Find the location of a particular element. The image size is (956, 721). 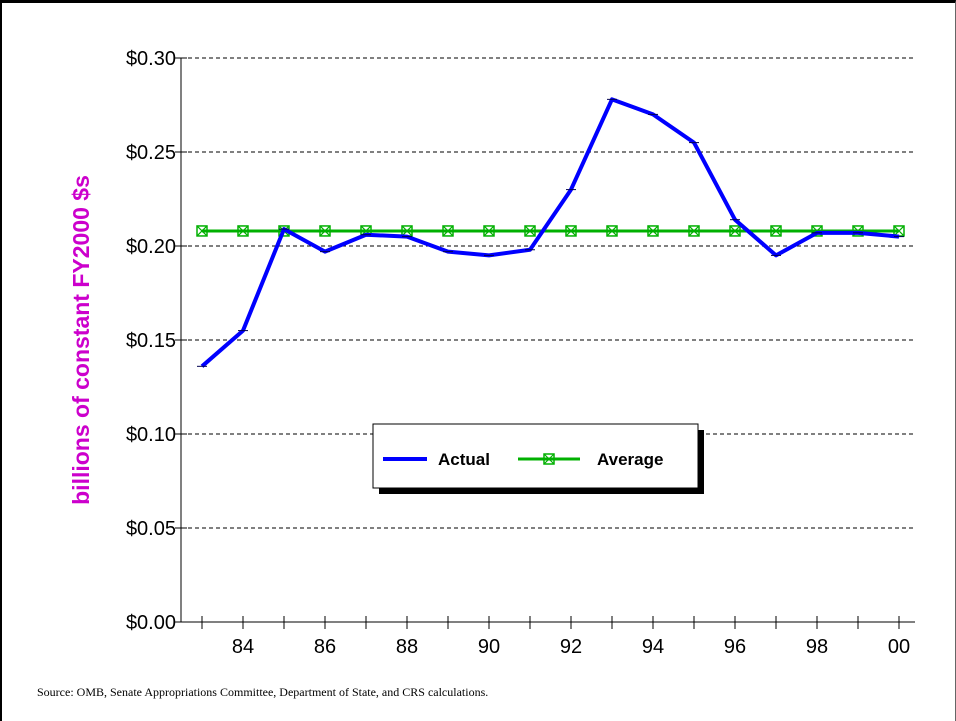

legend-box is located at coordinates (535, 456).